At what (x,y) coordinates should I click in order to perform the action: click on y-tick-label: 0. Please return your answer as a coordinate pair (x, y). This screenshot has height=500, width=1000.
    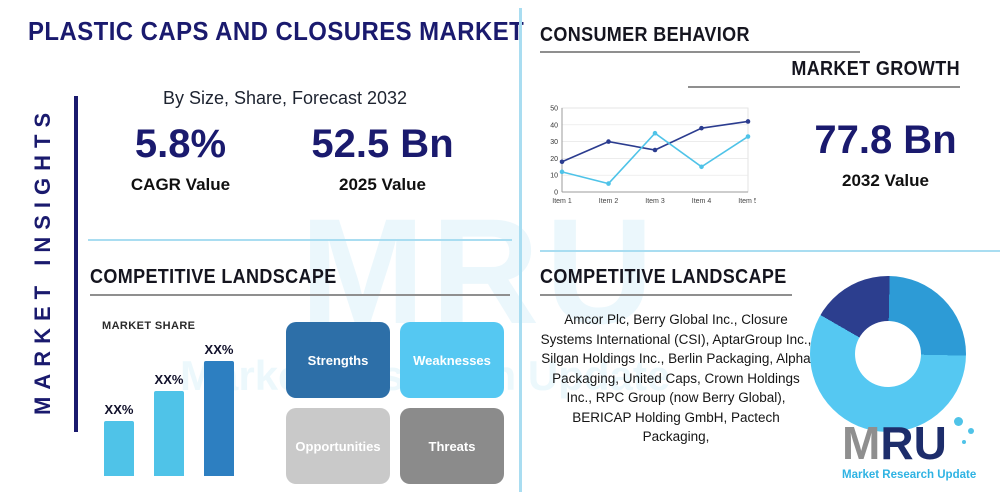
    Looking at the image, I should click on (556, 193).